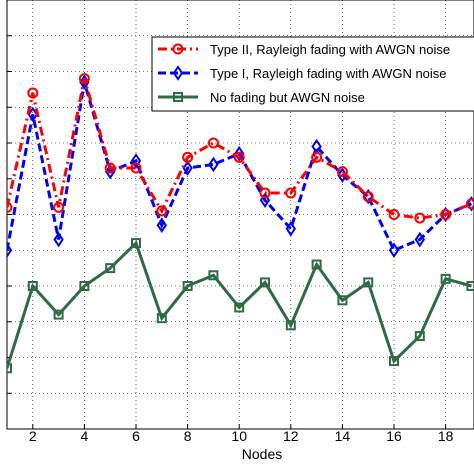  I want to click on x-tick-label: 10, so click(239, 436).